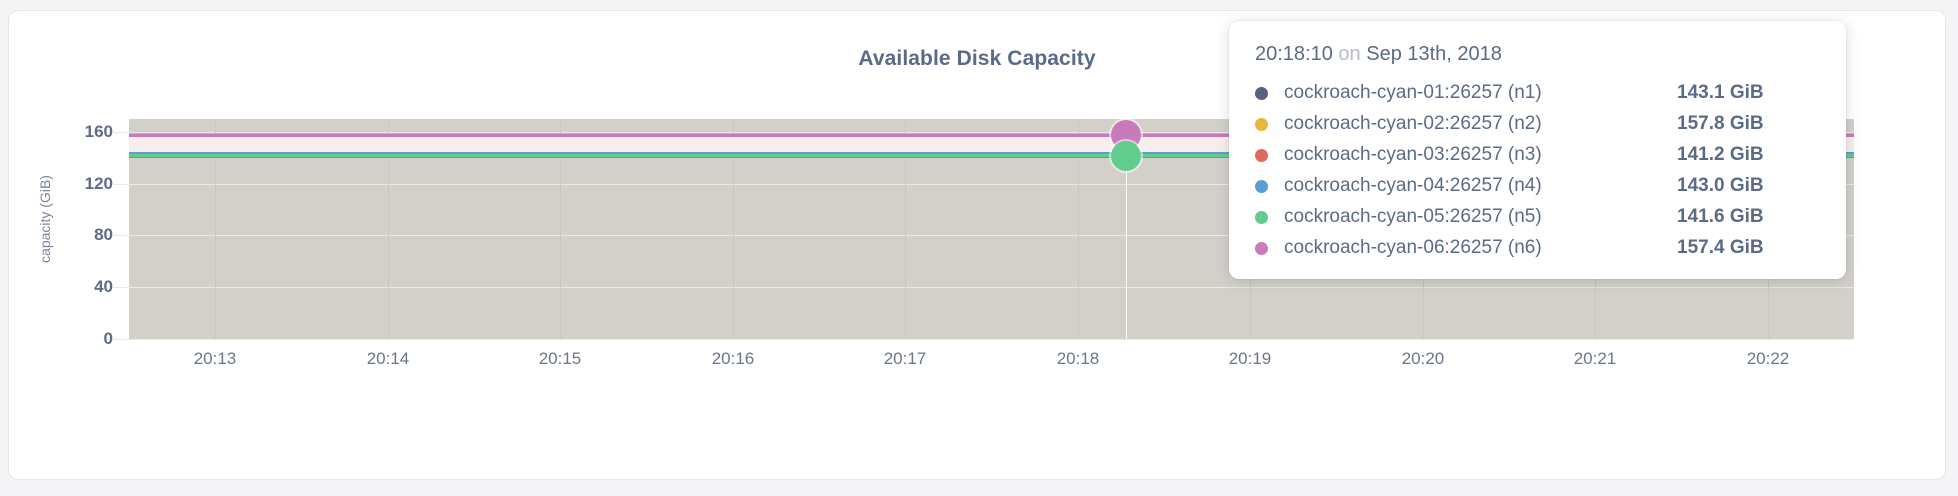  Describe the element at coordinates (1720, 185) in the screenshot. I see `tooltip-series-value: 143.0 GiB` at that location.